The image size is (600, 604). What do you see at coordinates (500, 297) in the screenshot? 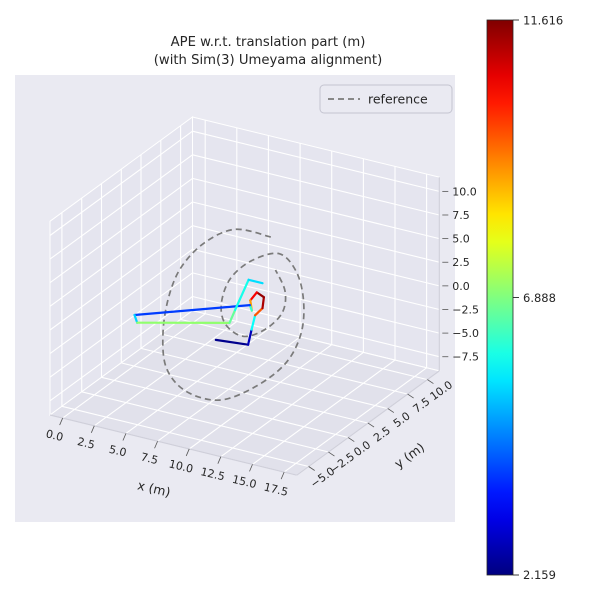
I see `colorbar-gradient` at bounding box center [500, 297].